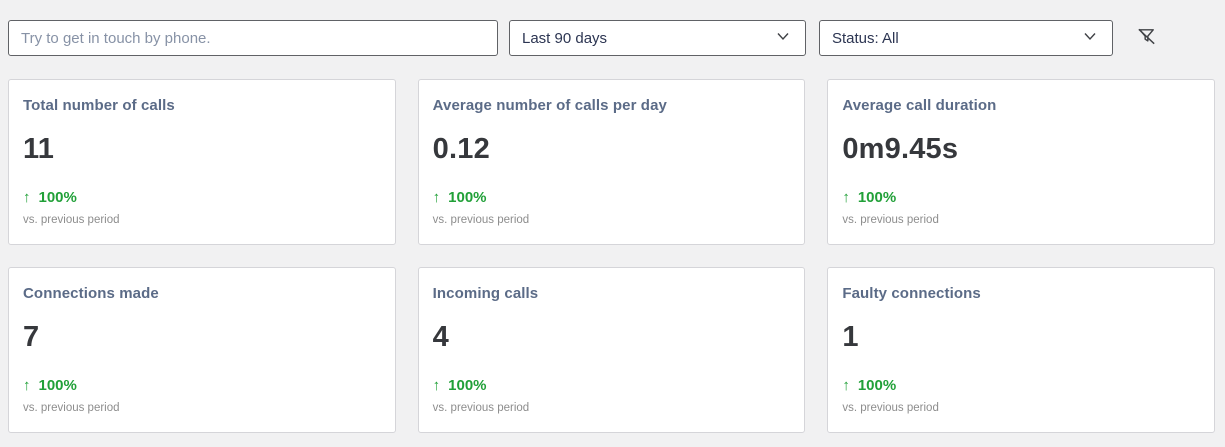 This screenshot has width=1225, height=447. What do you see at coordinates (657, 38) in the screenshot?
I see `date-range-select: Last 90 days` at bounding box center [657, 38].